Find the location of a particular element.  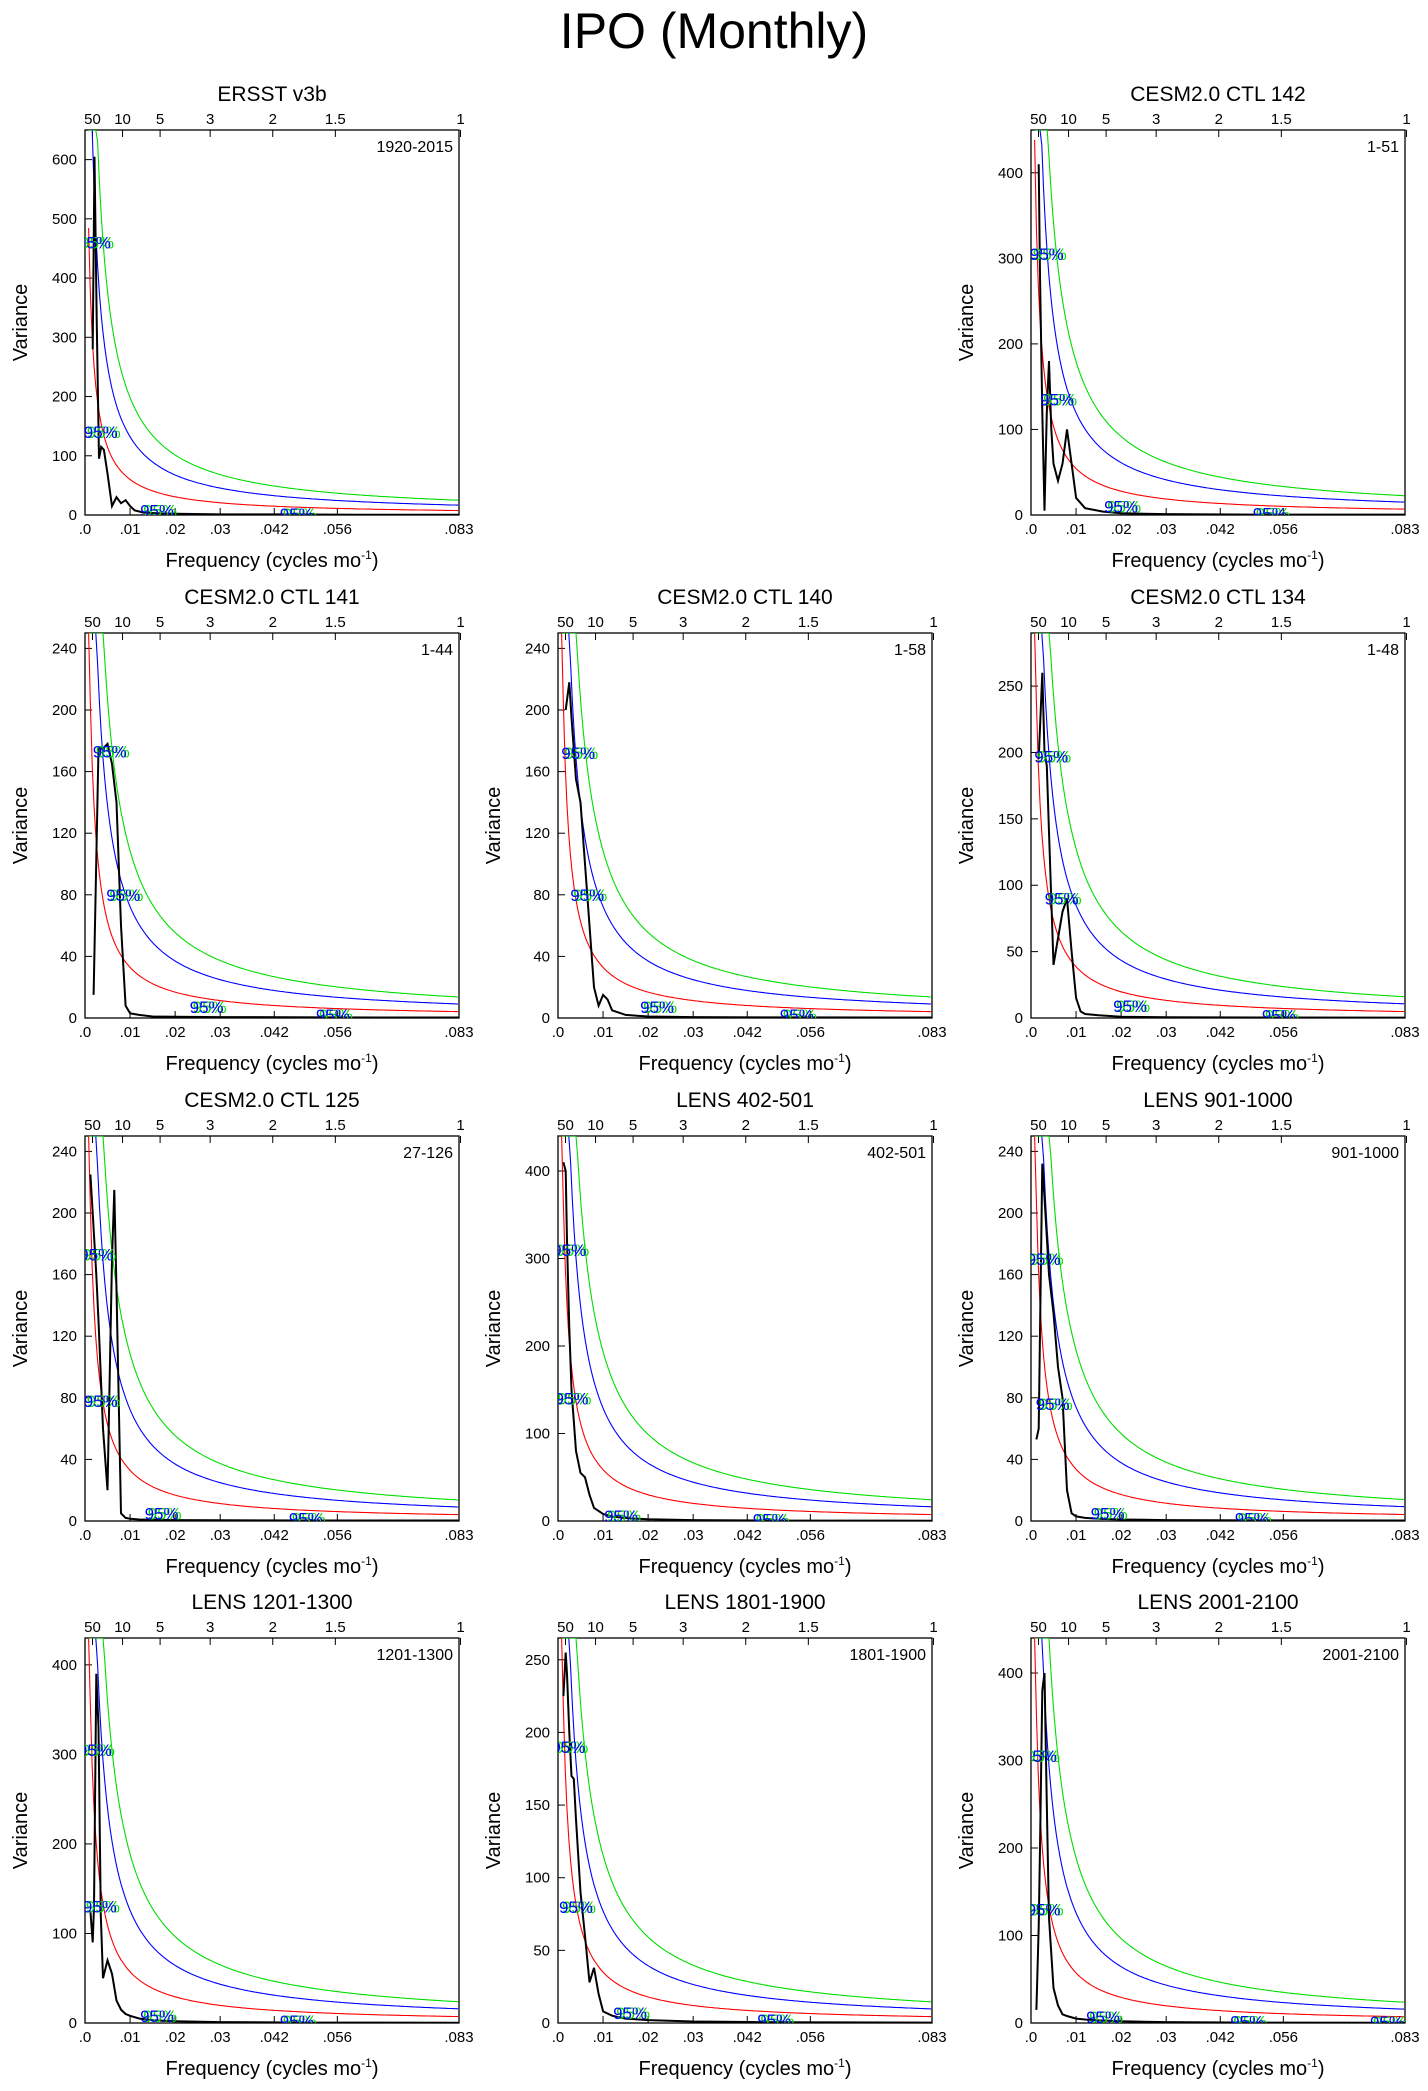

panel-title: CESM2.0 CTL 142 is located at coordinates (1217, 94).